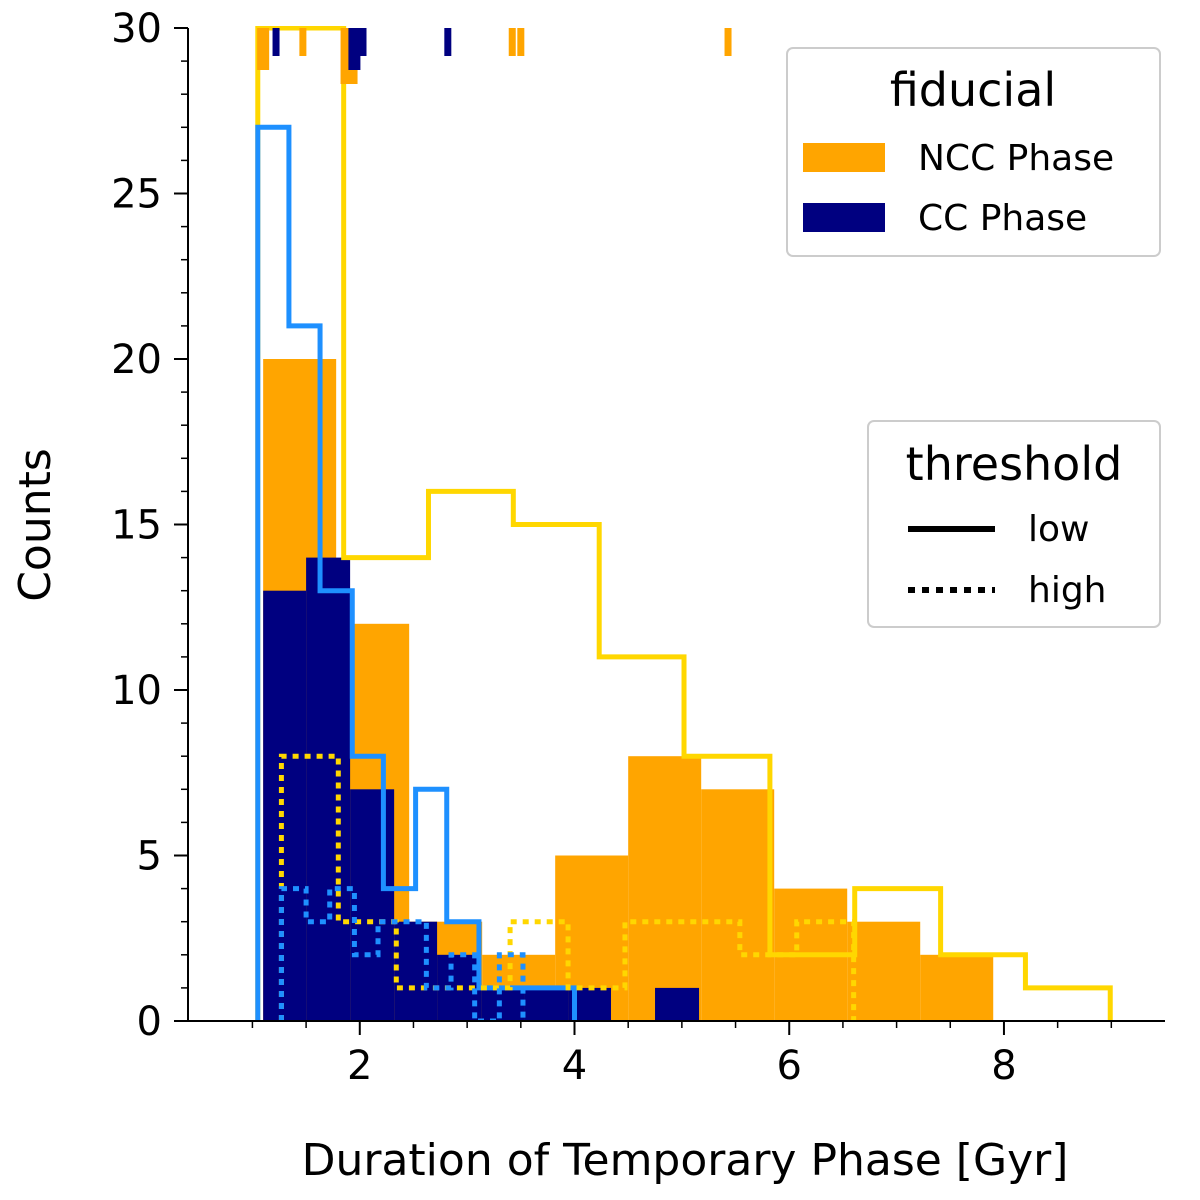 This screenshot has height=1200, width=1200. Describe the element at coordinates (136, 195) in the screenshot. I see `y-tick-label-25: 25` at that location.